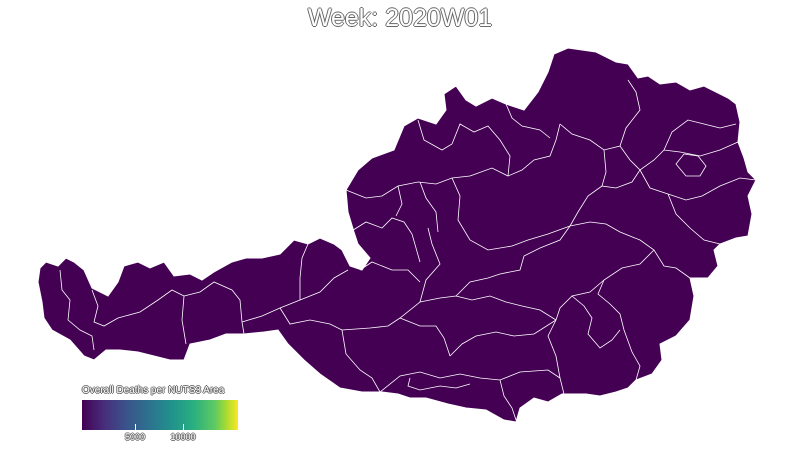 The width and height of the screenshot is (800, 450). What do you see at coordinates (160, 415) in the screenshot?
I see `legend-colorbar` at bounding box center [160, 415].